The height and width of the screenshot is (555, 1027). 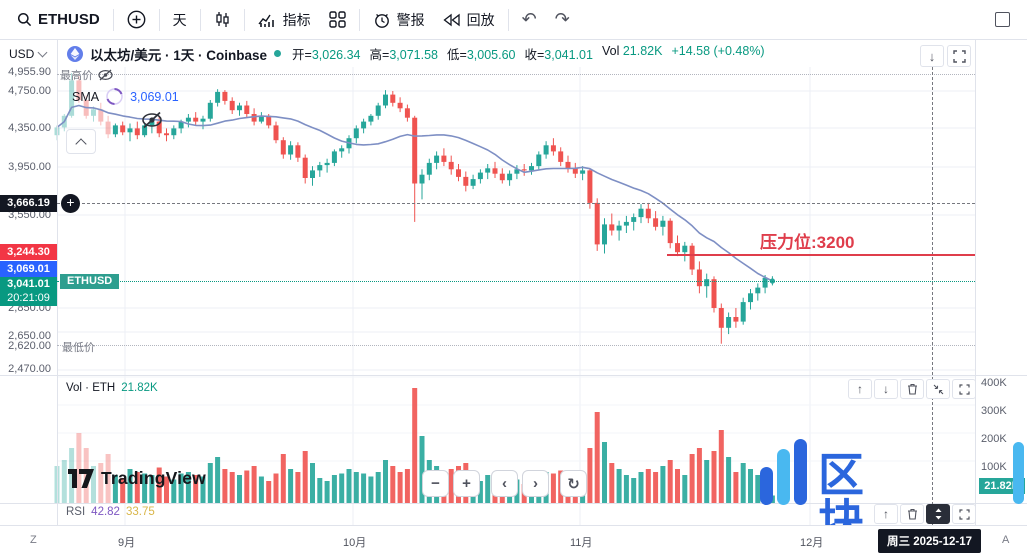 What do you see at coordinates (57, 282) in the screenshot?
I see `left-scale-border` at bounding box center [57, 282].